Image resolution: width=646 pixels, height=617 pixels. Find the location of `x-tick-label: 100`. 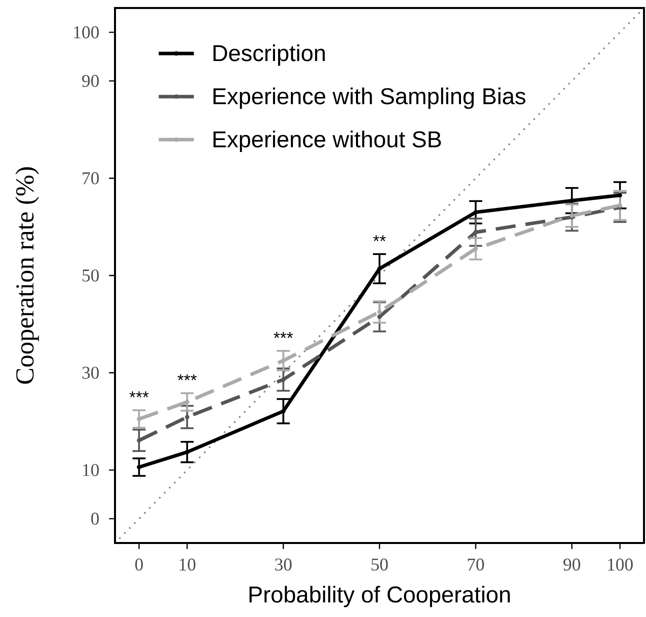

x-tick-label: 100 is located at coordinates (620, 564).